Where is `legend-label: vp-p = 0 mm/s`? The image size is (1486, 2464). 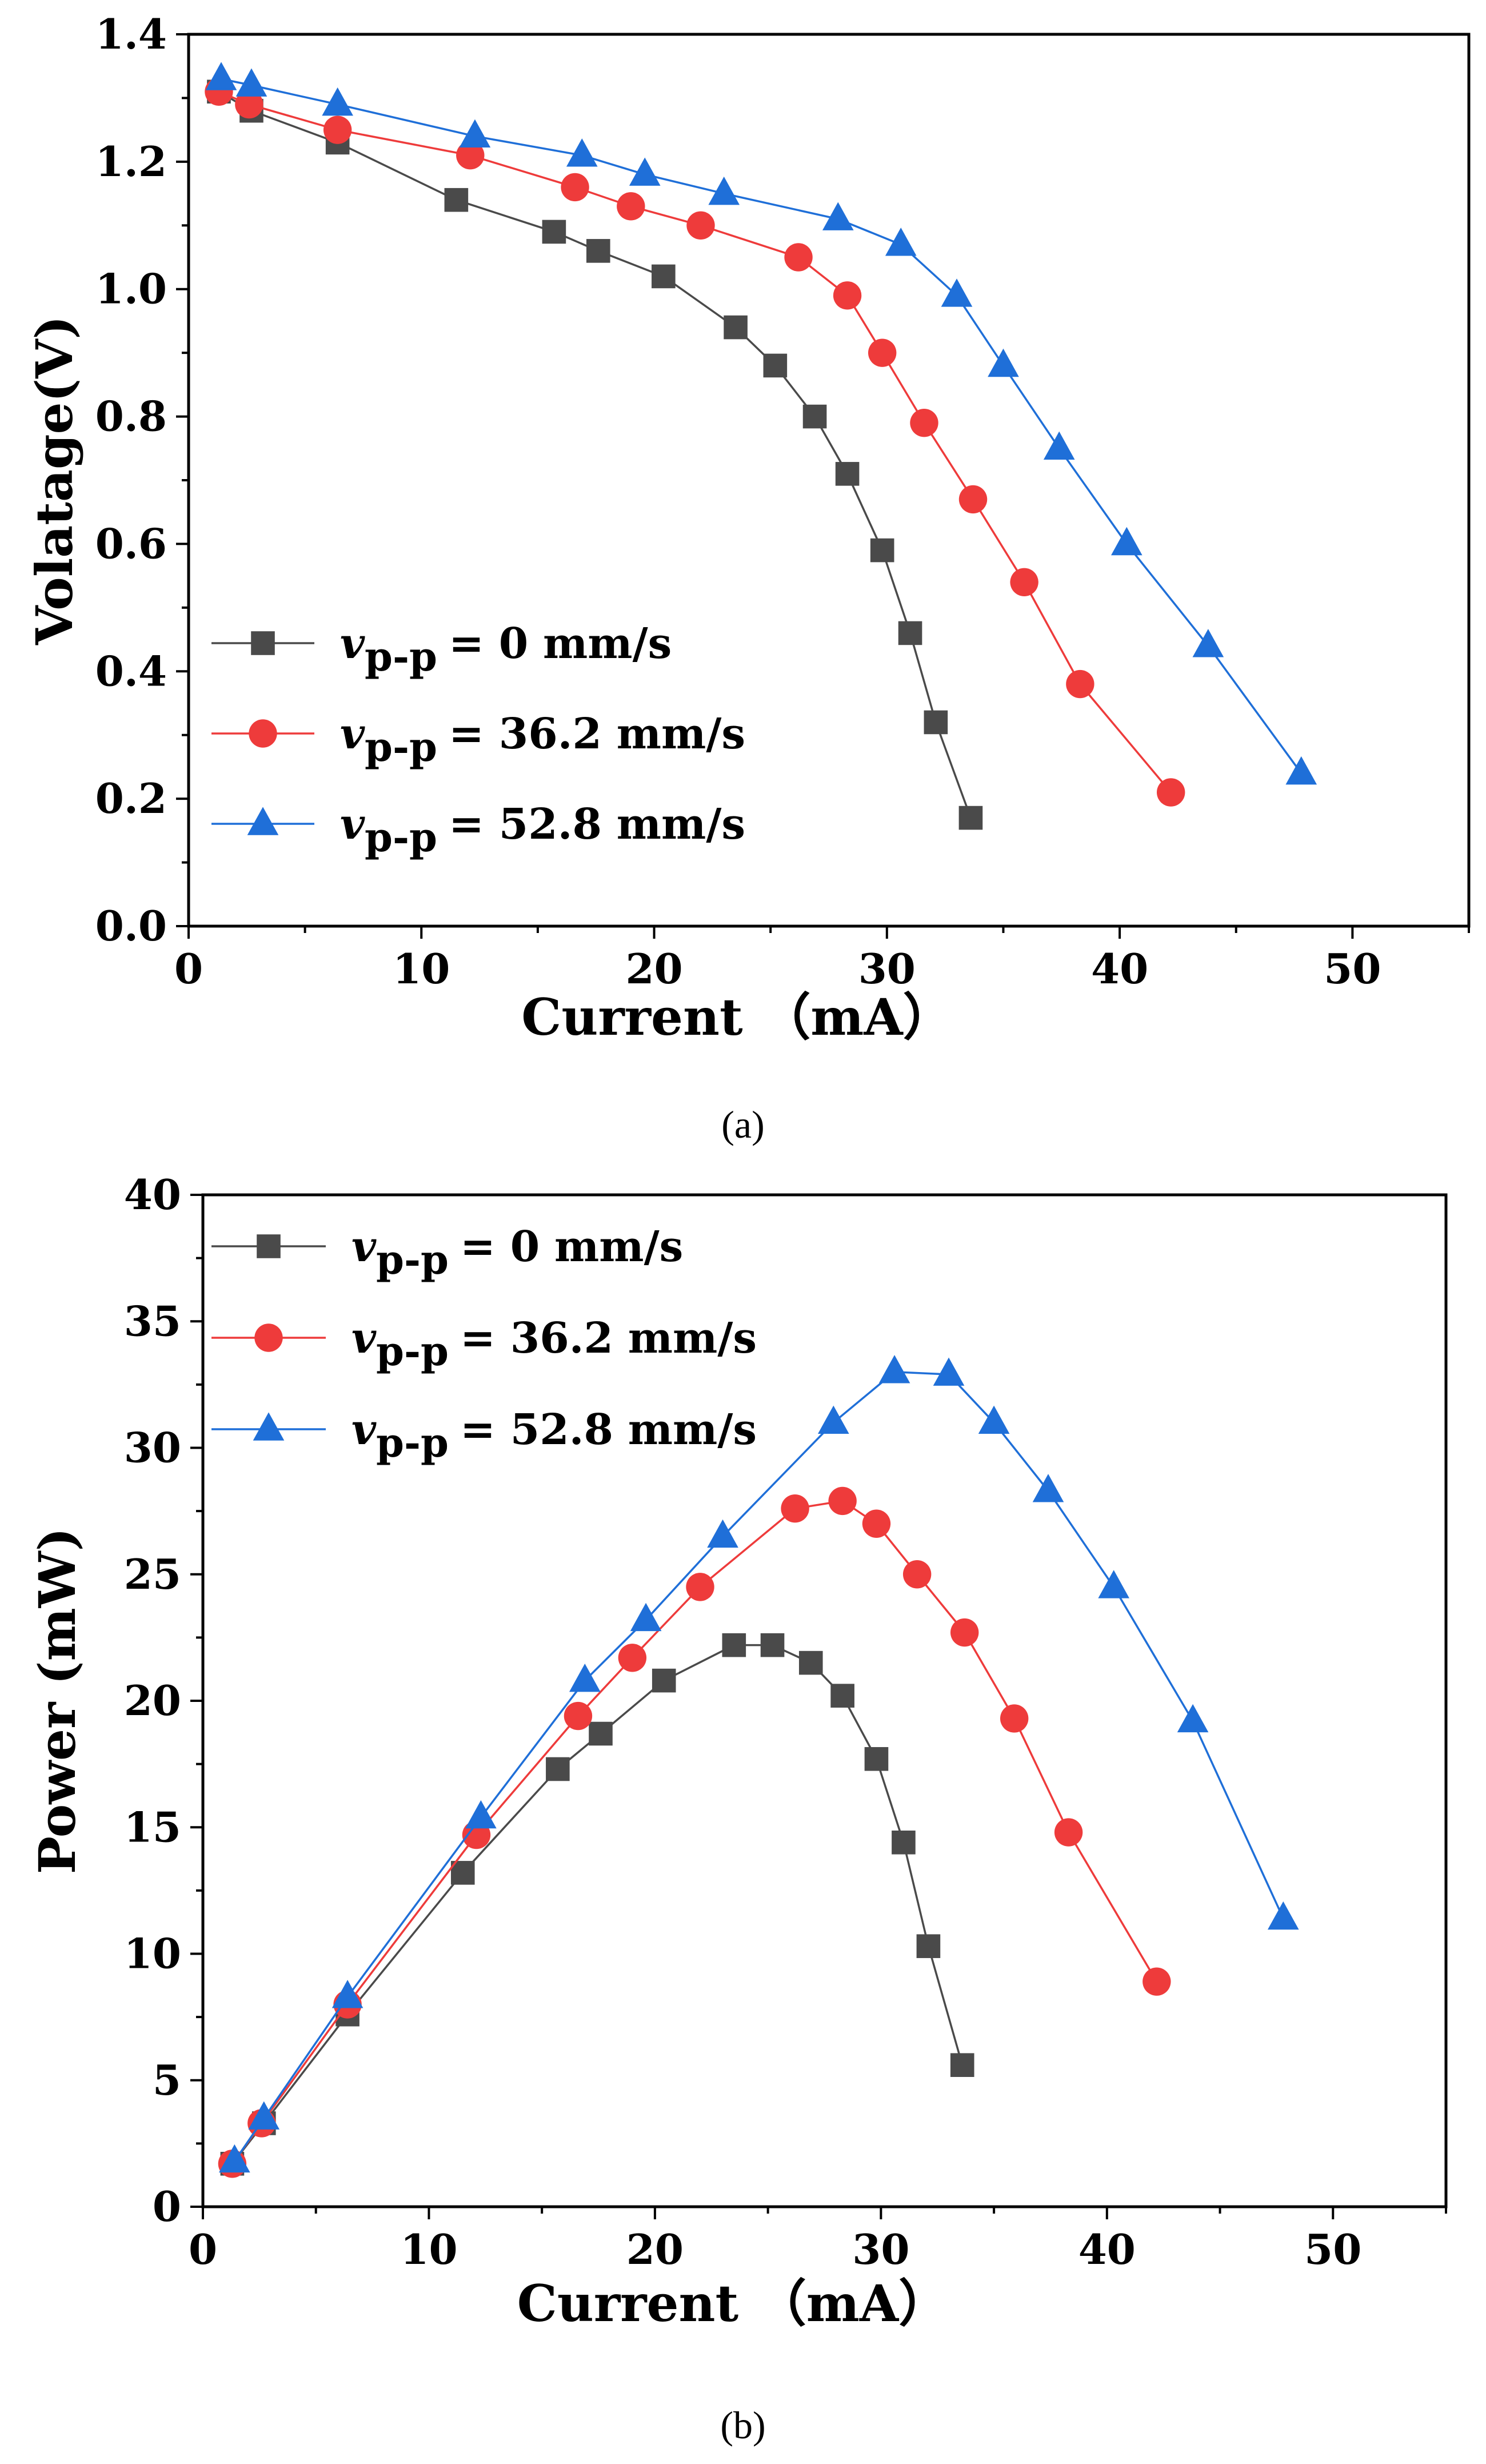
legend-label: vp-p = 0 mm/s is located at coordinates (506, 650).